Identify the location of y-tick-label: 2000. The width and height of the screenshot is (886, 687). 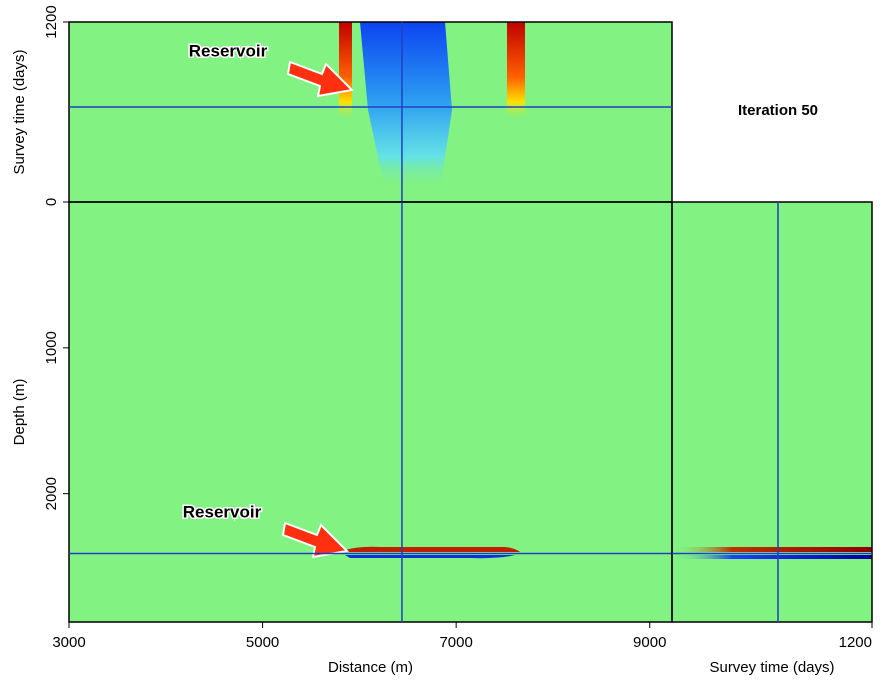
(51, 493).